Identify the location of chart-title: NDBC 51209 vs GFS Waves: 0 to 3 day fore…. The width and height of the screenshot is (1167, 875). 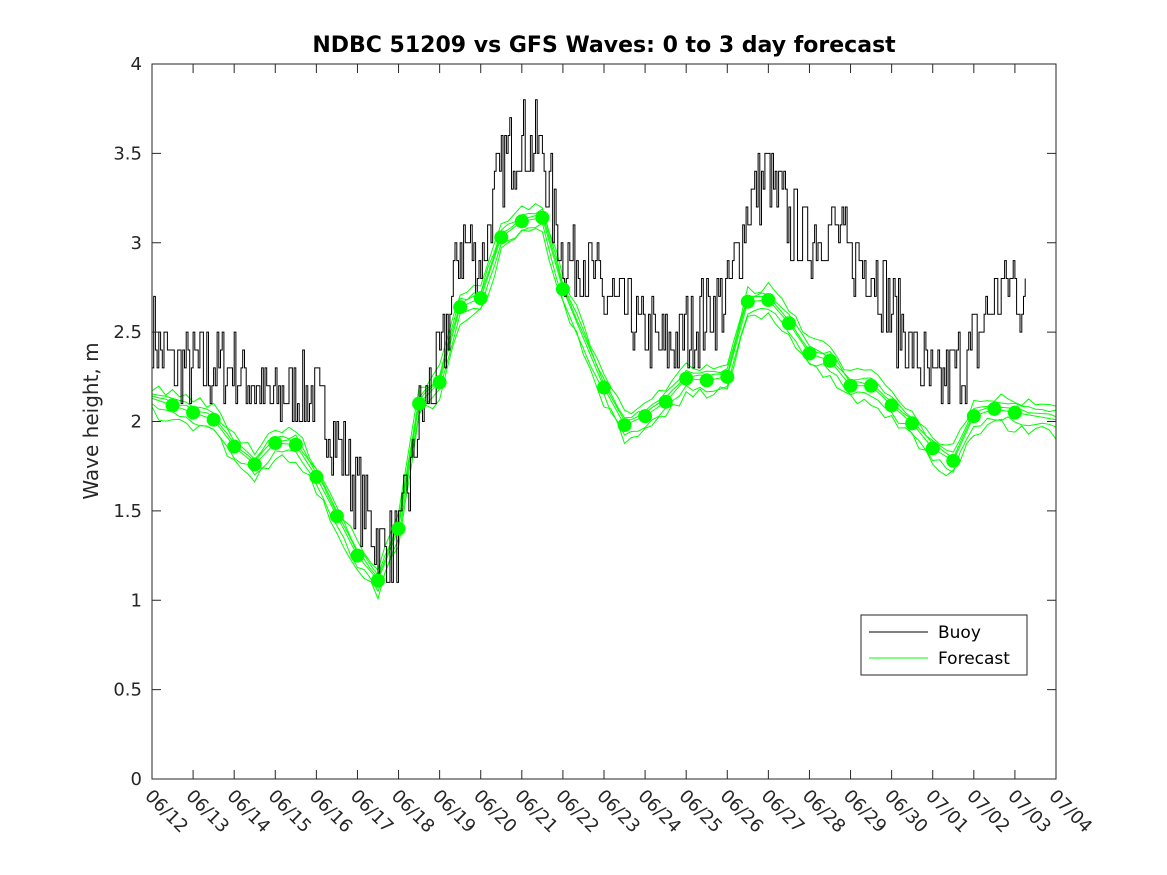
(604, 45).